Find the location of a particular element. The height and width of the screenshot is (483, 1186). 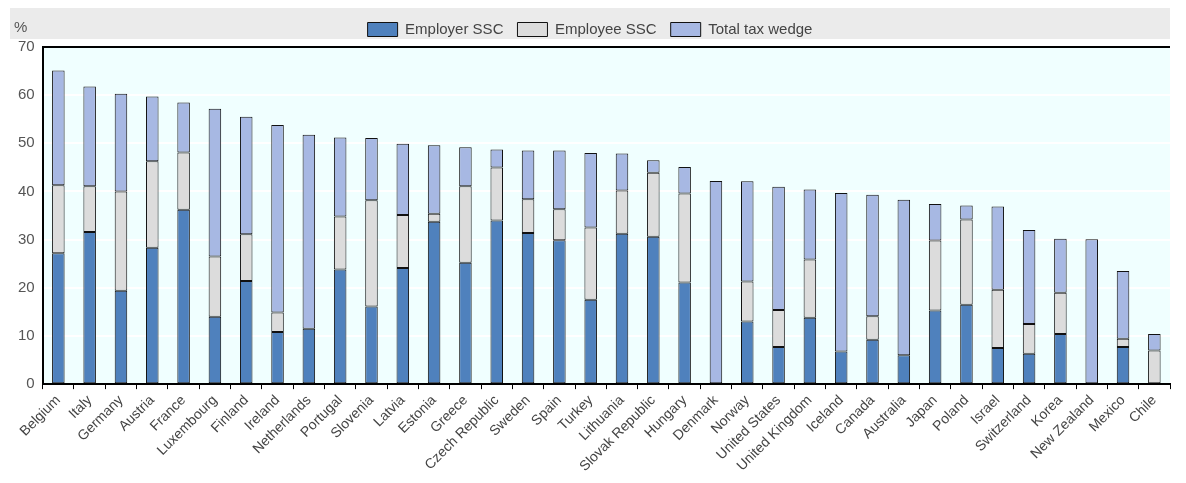

y-tick-label: 30 is located at coordinates (26, 238).